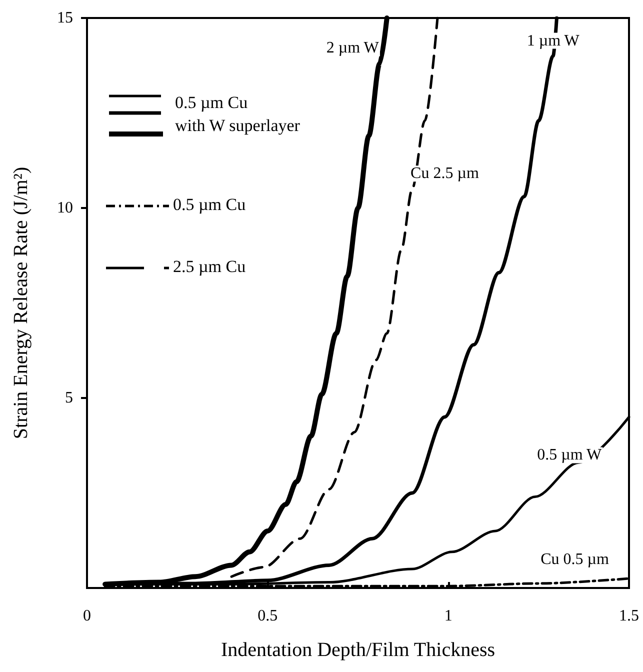 The width and height of the screenshot is (643, 672). Describe the element at coordinates (358, 650) in the screenshot. I see `x-axis-title: Indentation Depth/Film Thickness` at that location.